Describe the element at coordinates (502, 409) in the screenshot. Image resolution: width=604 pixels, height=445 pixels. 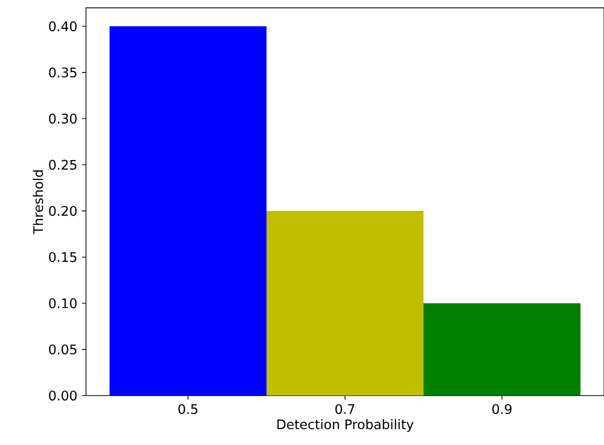
I see `x-tick-label: 0.9` at that location.